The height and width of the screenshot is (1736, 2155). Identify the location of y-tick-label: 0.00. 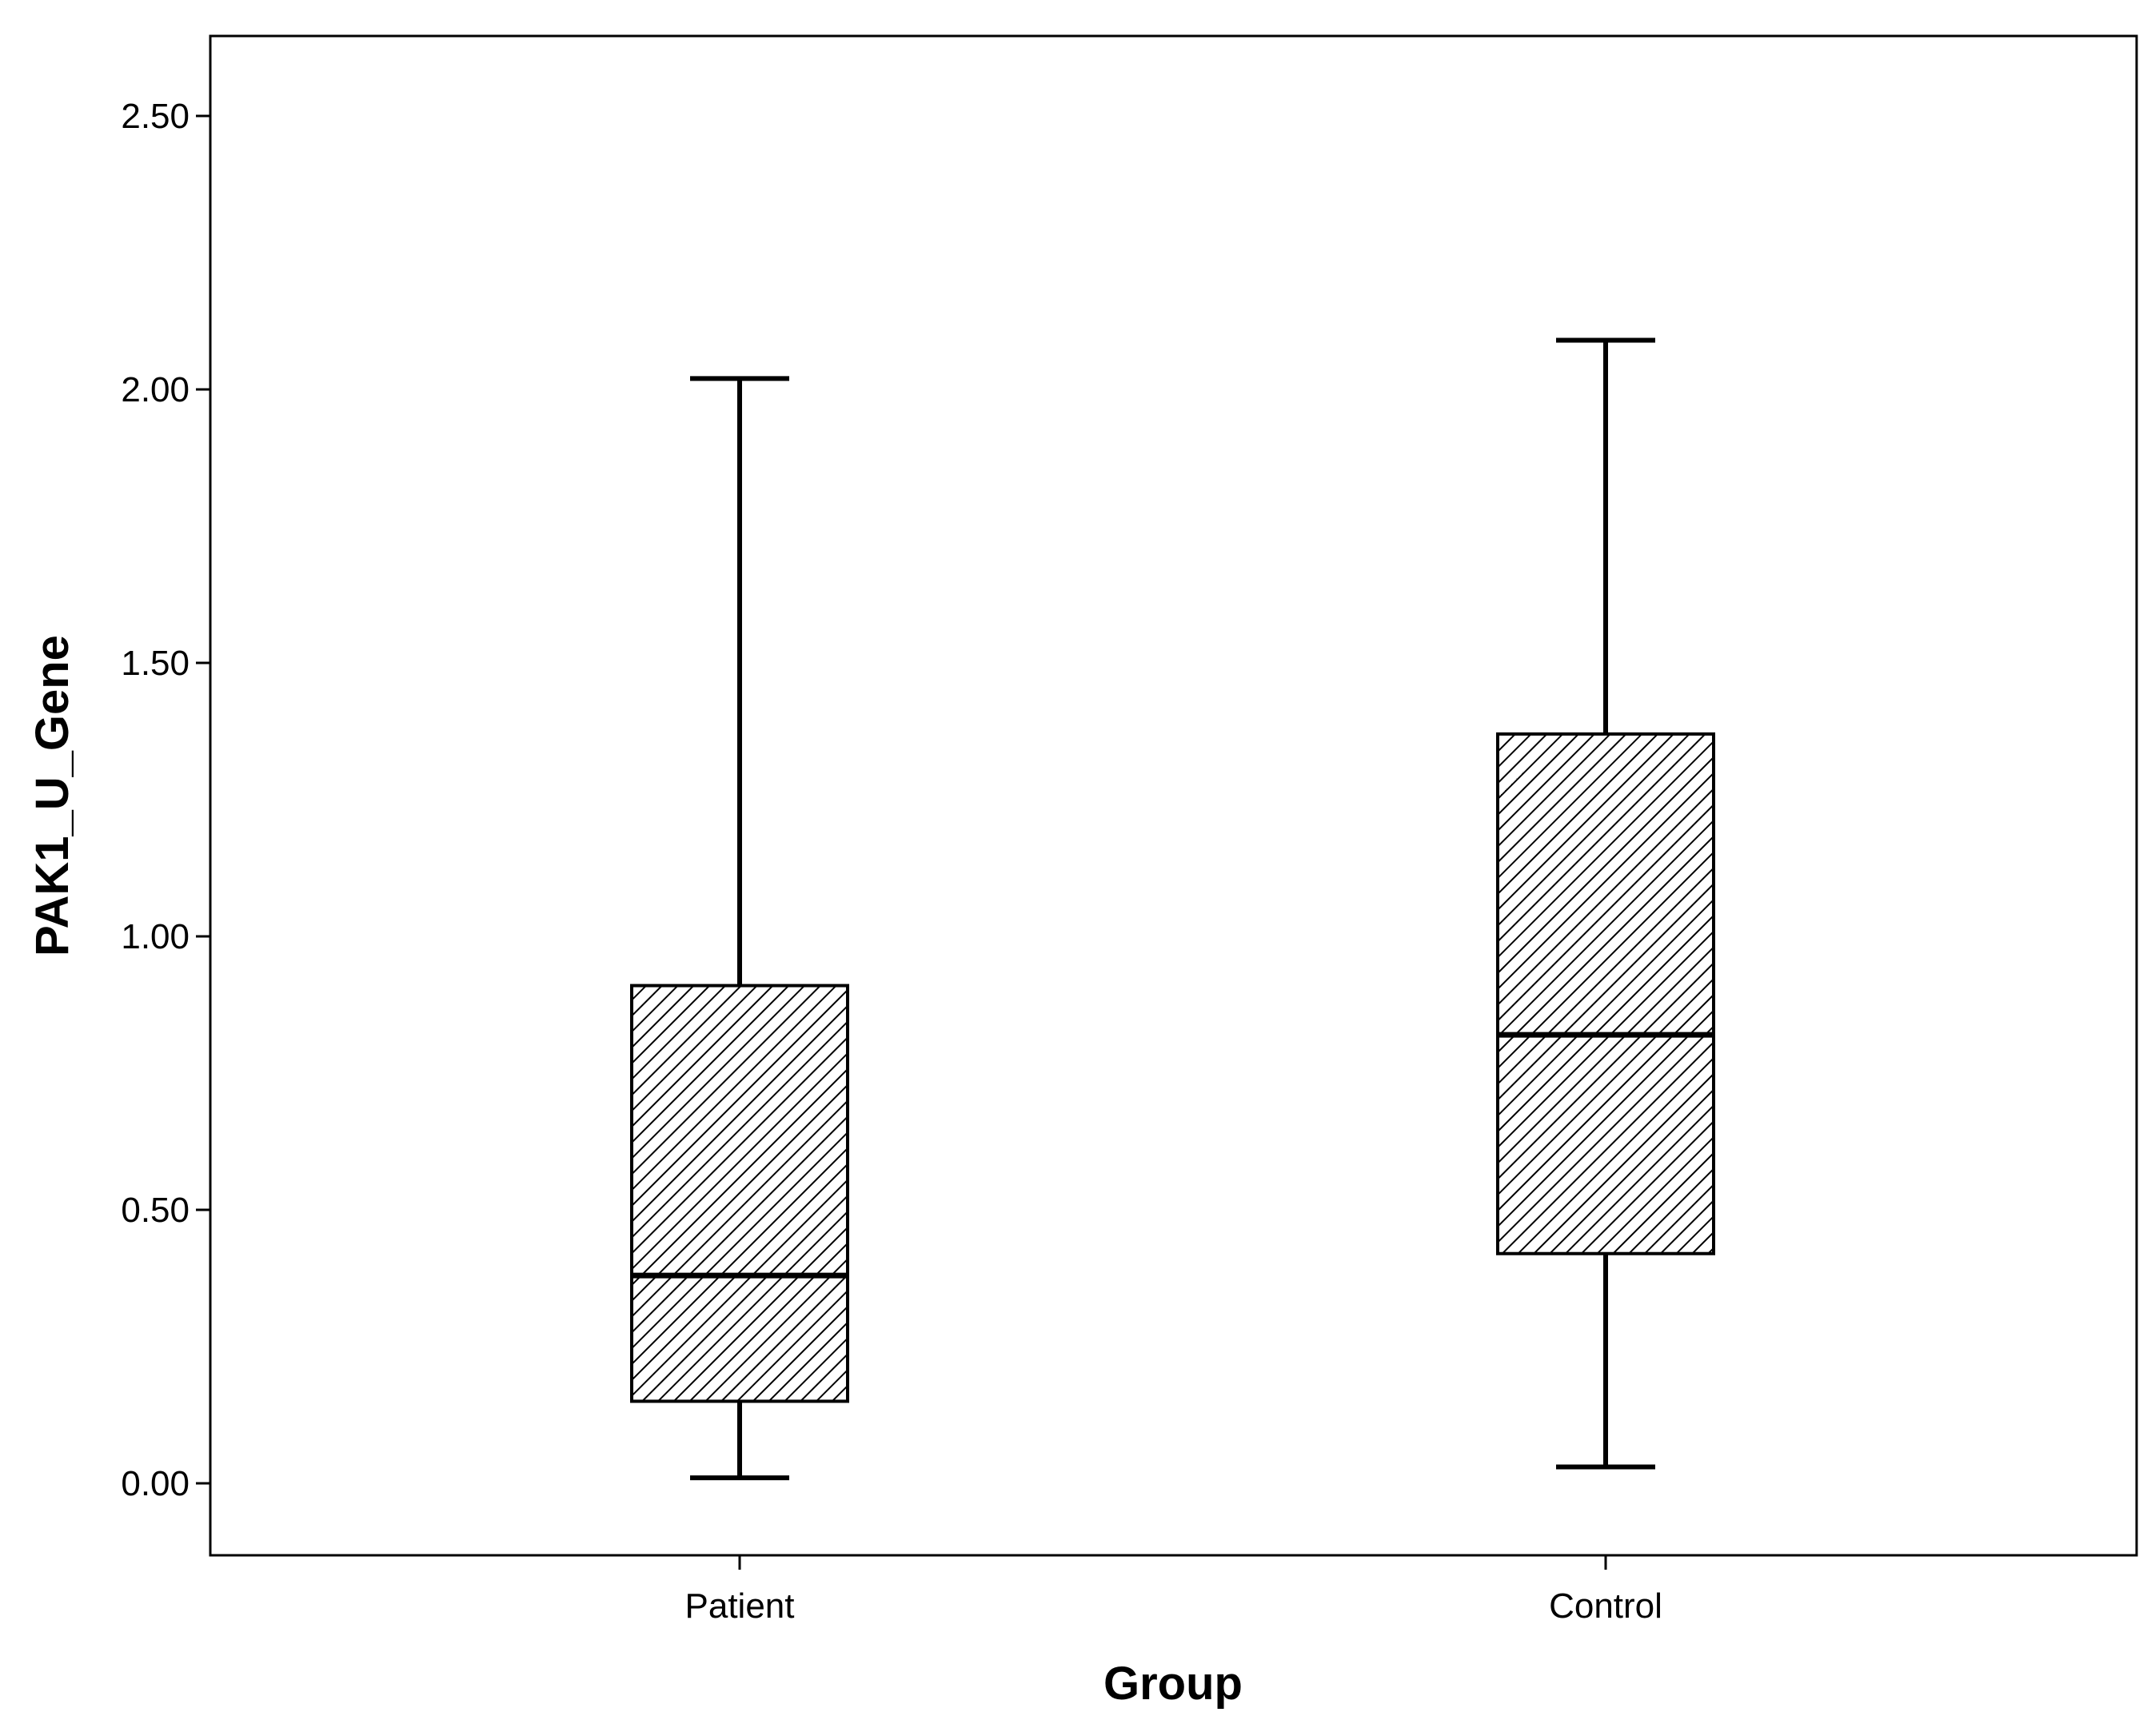
(155, 1483).